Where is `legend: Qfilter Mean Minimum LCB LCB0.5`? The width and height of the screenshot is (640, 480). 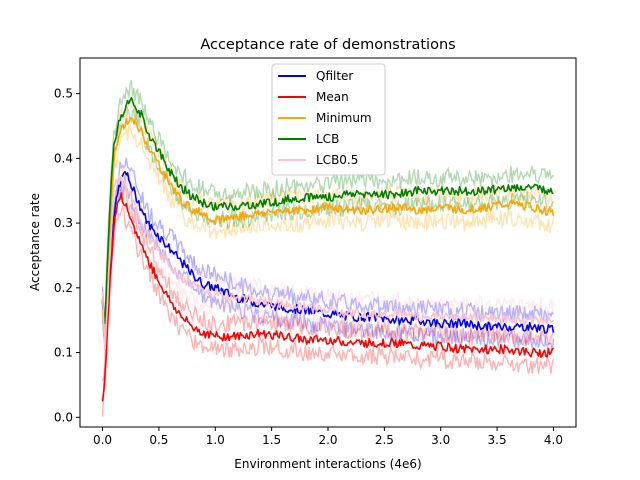
legend: Qfilter Mean Minimum LCB LCB0.5 is located at coordinates (328, 119).